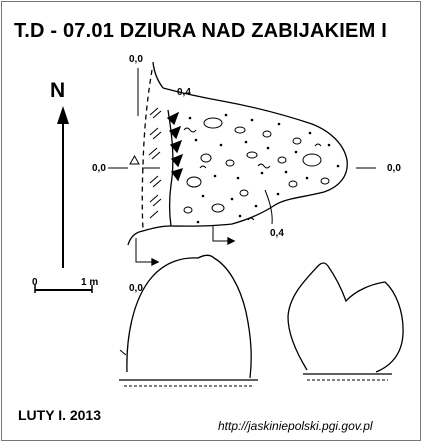 Image resolution: width=422 pixels, height=442 pixels. Describe the element at coordinates (170, 168) in the screenshot. I see `plan-inner-wall` at that location.